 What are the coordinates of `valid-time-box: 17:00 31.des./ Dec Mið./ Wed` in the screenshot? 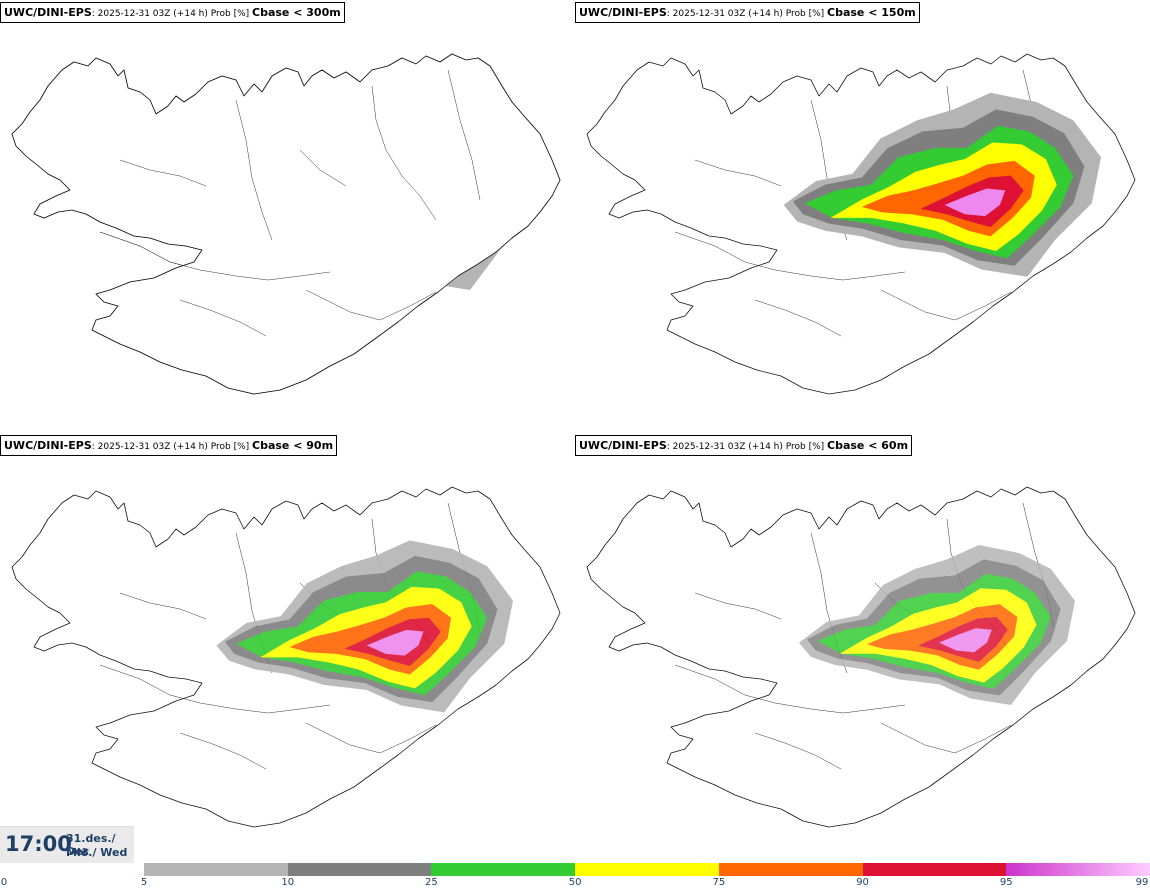 It's located at (67, 844).